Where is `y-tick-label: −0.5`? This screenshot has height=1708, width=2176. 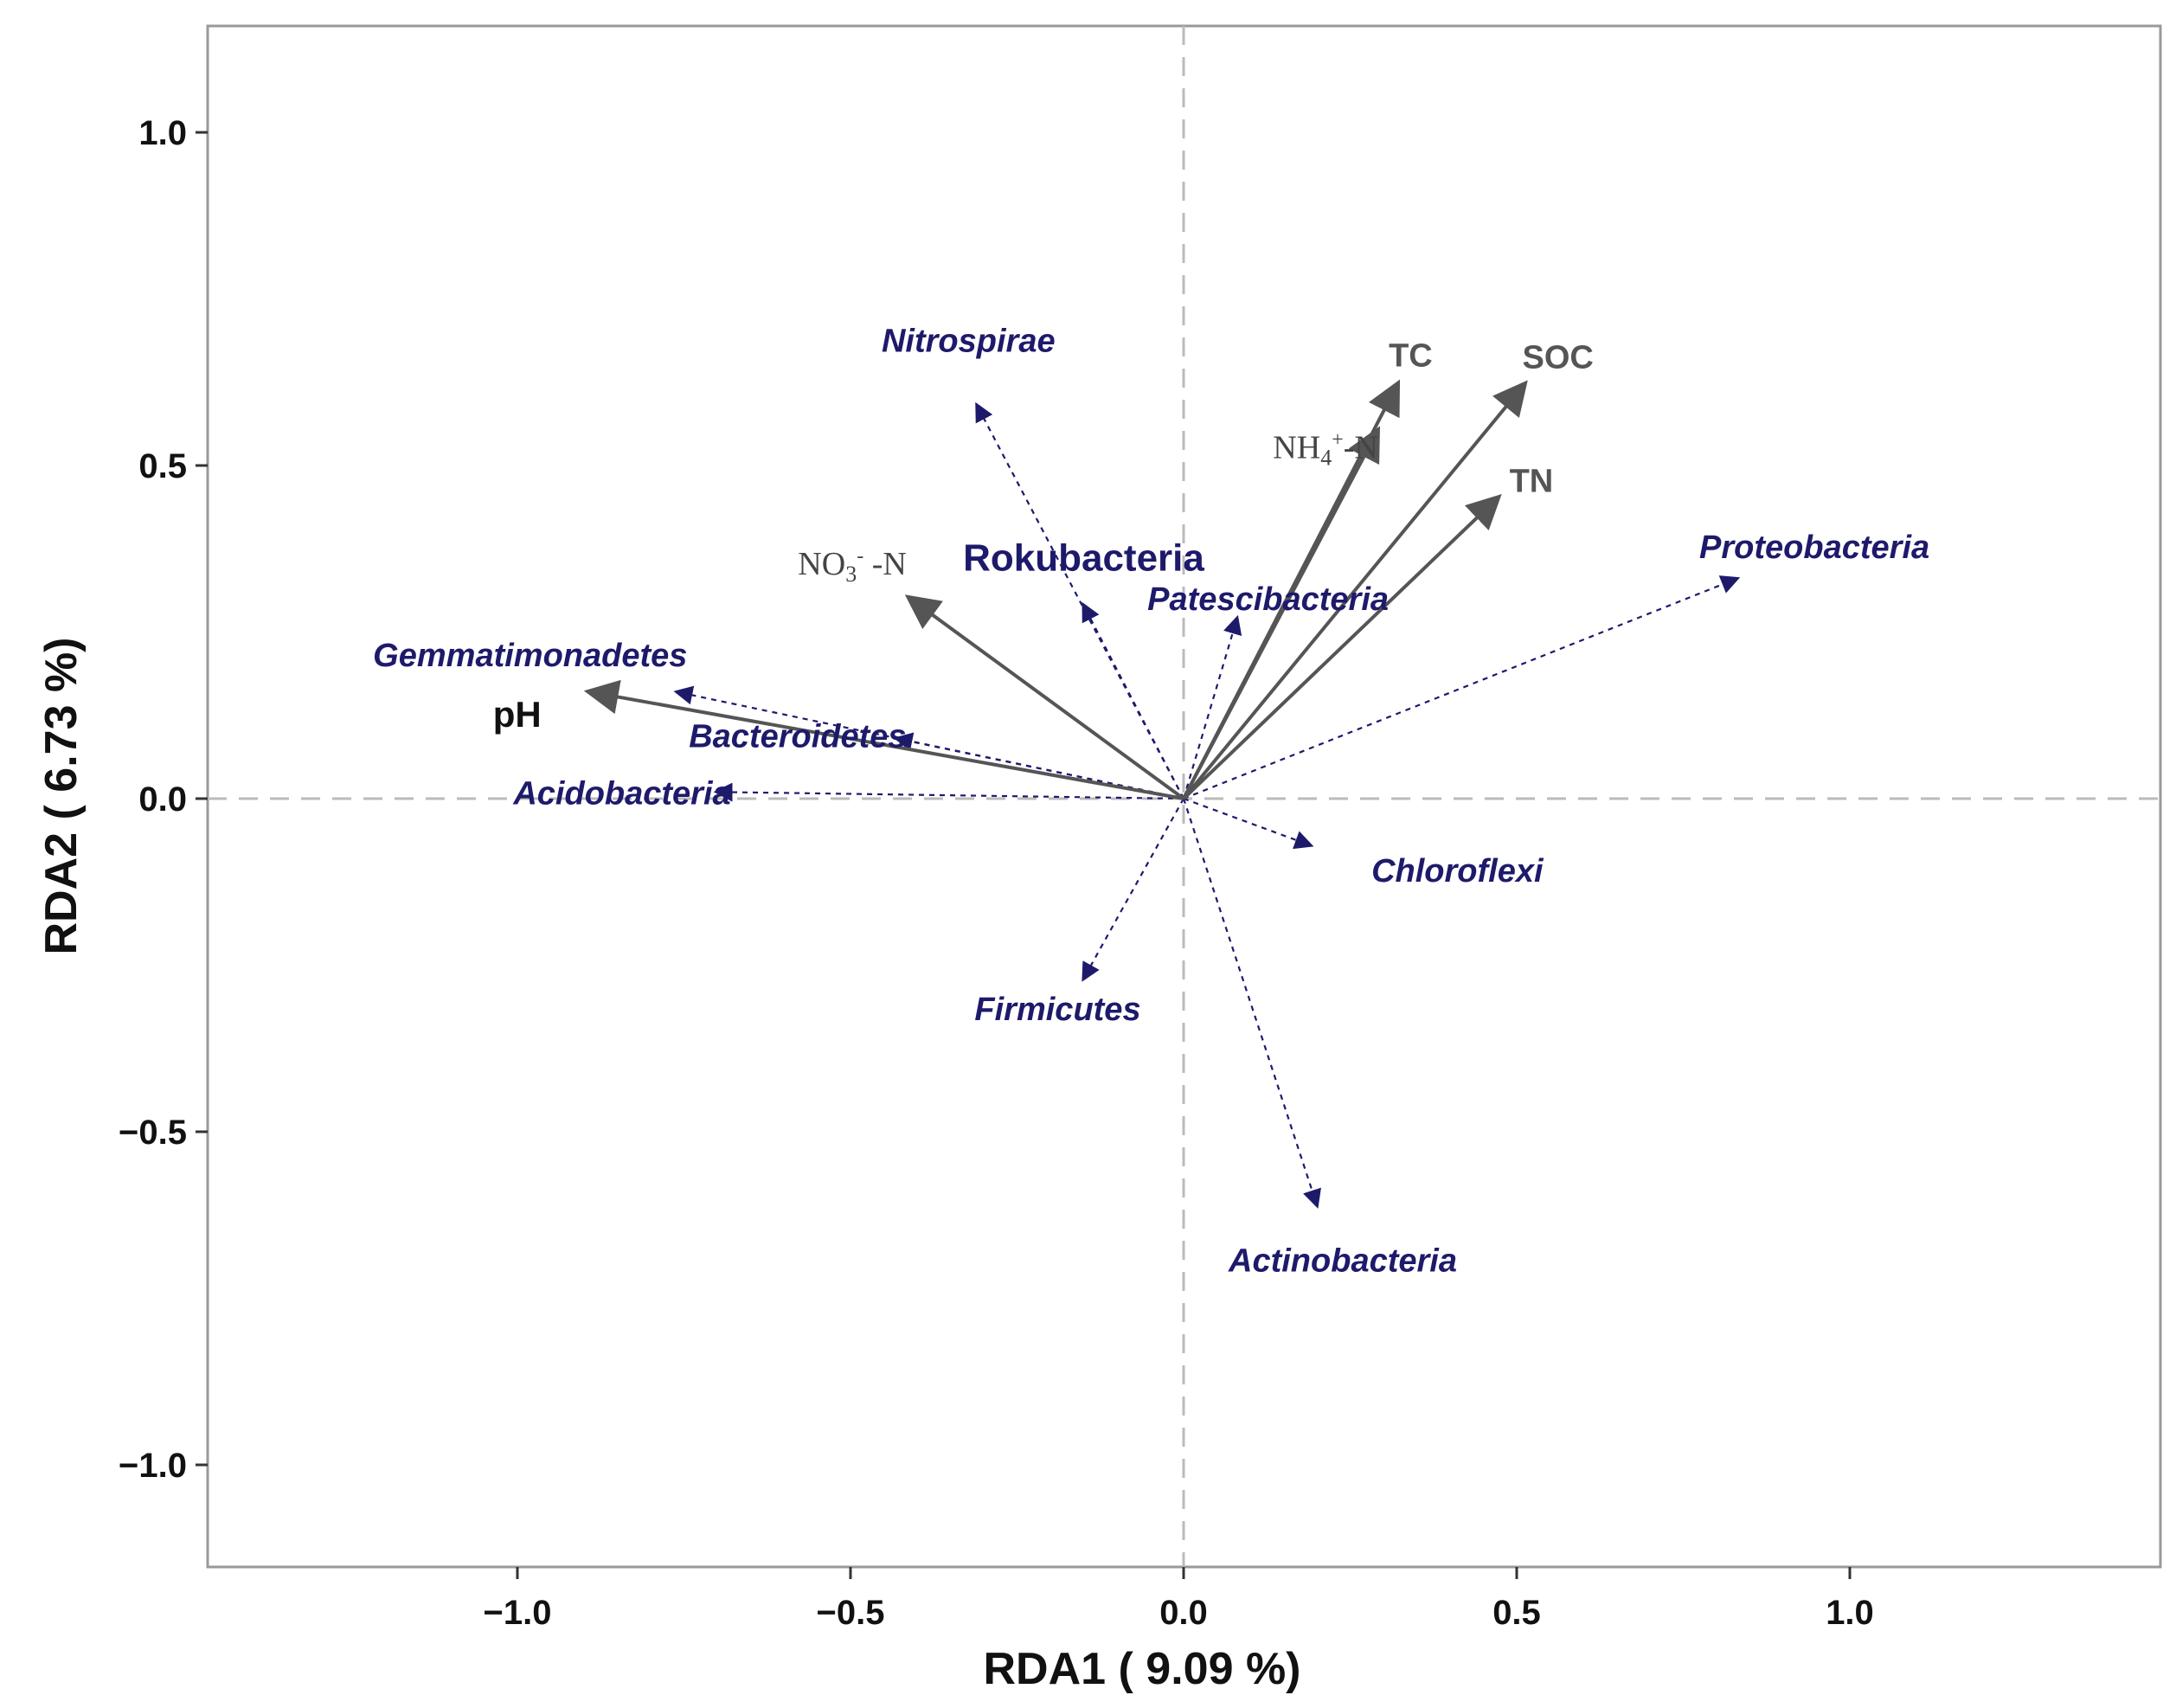
y-tick-label: −0.5 is located at coordinates (153, 1133).